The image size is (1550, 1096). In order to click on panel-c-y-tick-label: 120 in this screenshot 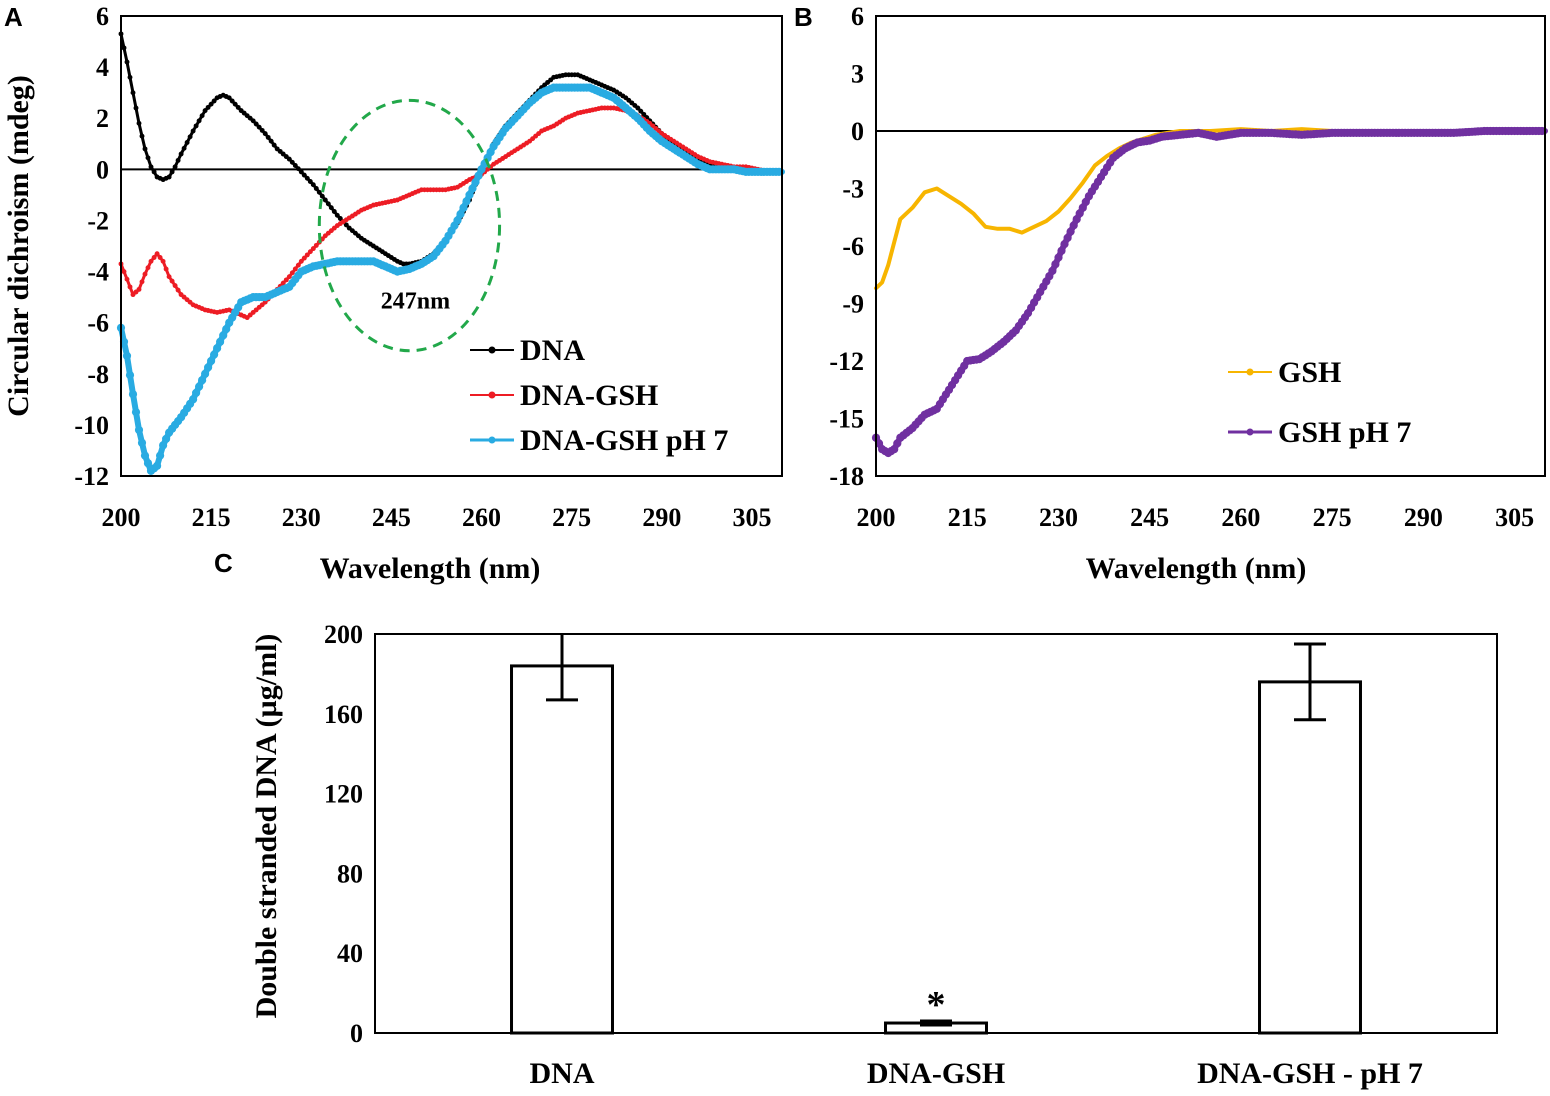, I will do `click(343, 794)`.